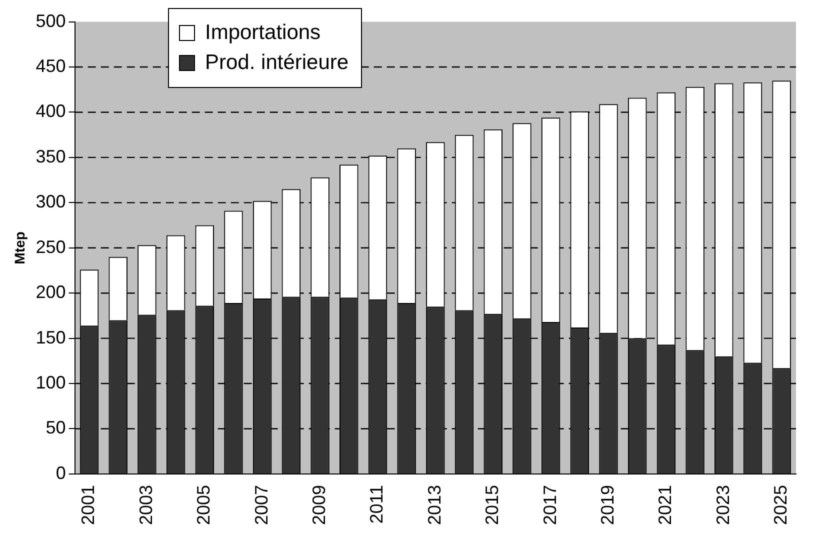 The image size is (817, 534). I want to click on x-tick-label: 2001, so click(88, 505).